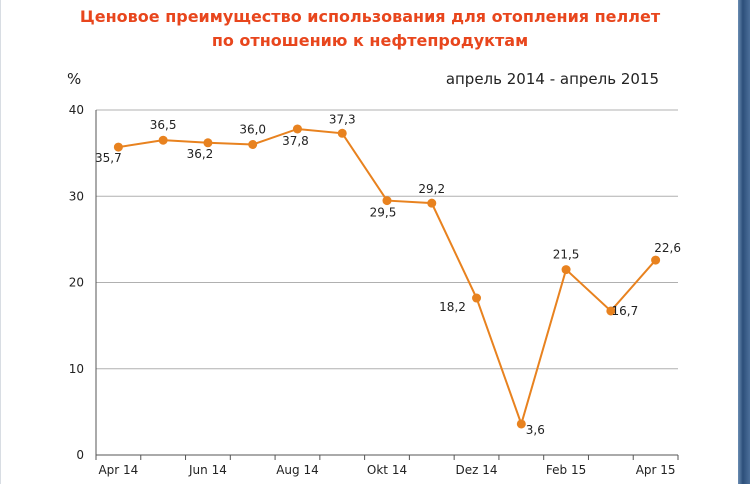 Image resolution: width=750 pixels, height=484 pixels. I want to click on data-label: 36,0, so click(252, 130).